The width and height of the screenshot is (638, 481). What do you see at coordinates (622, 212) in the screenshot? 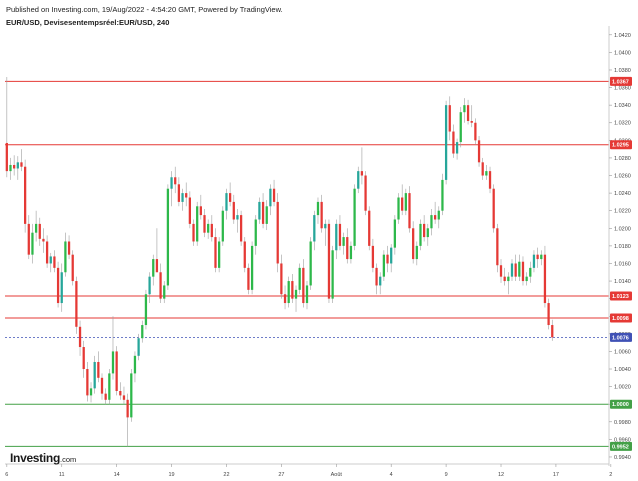
I see `y-tick-label: 1.0220` at bounding box center [622, 212].